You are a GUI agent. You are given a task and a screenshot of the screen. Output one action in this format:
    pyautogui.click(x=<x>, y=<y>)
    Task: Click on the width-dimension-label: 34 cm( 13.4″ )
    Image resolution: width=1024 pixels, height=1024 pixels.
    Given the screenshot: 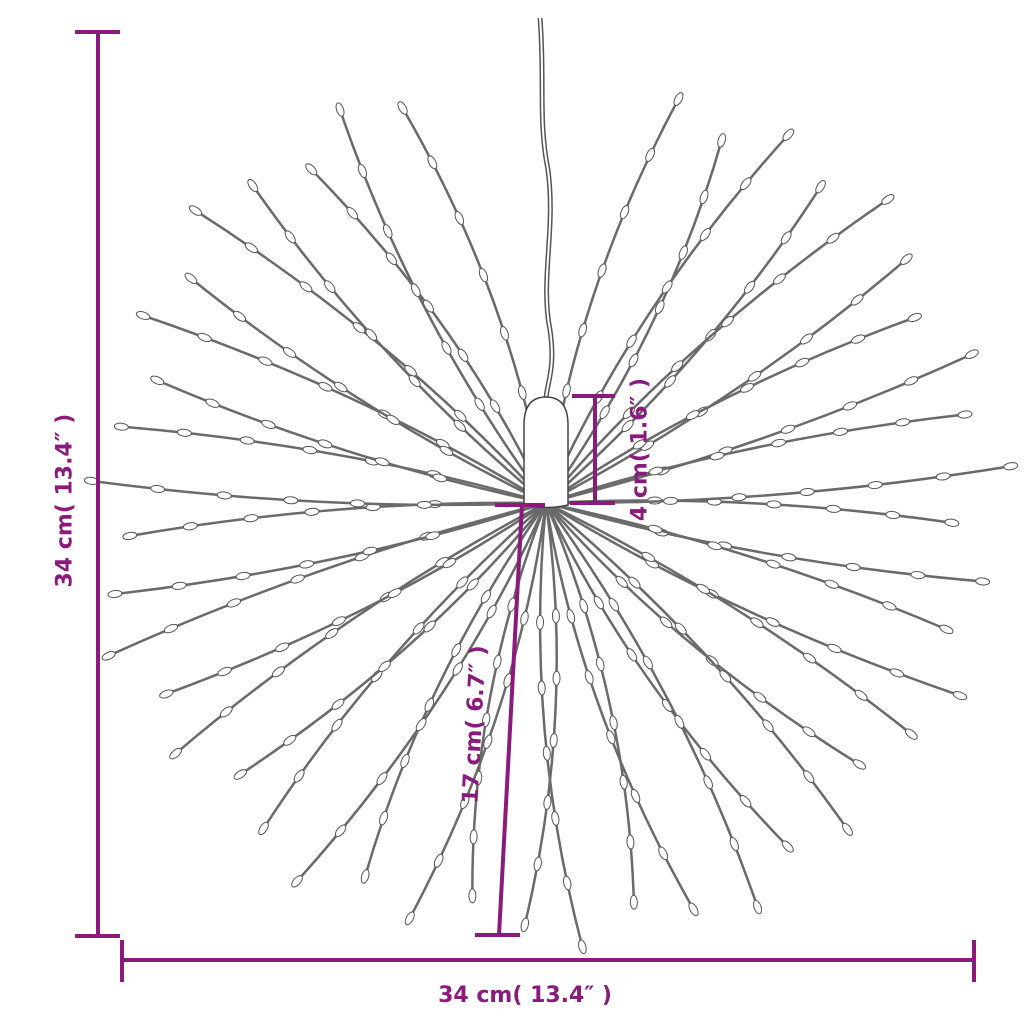 What is the action you would take?
    pyautogui.click(x=525, y=995)
    